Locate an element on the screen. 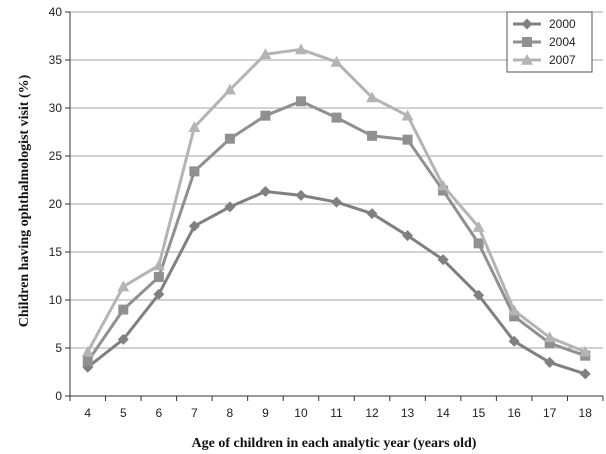  x-tick-label-11: 11 is located at coordinates (336, 413).